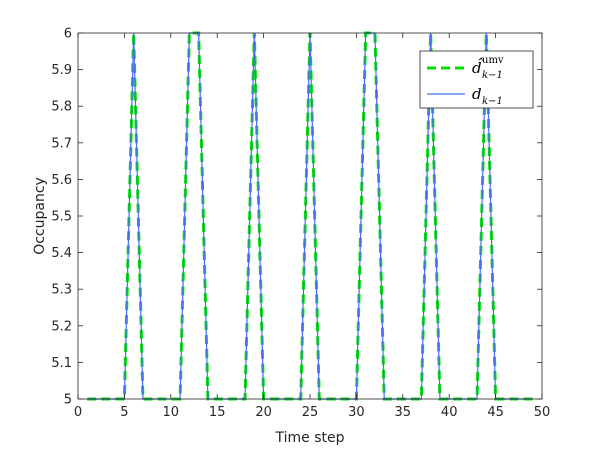 The width and height of the screenshot is (598, 449). What do you see at coordinates (495, 412) in the screenshot?
I see `x-tick-label: 45` at bounding box center [495, 412].